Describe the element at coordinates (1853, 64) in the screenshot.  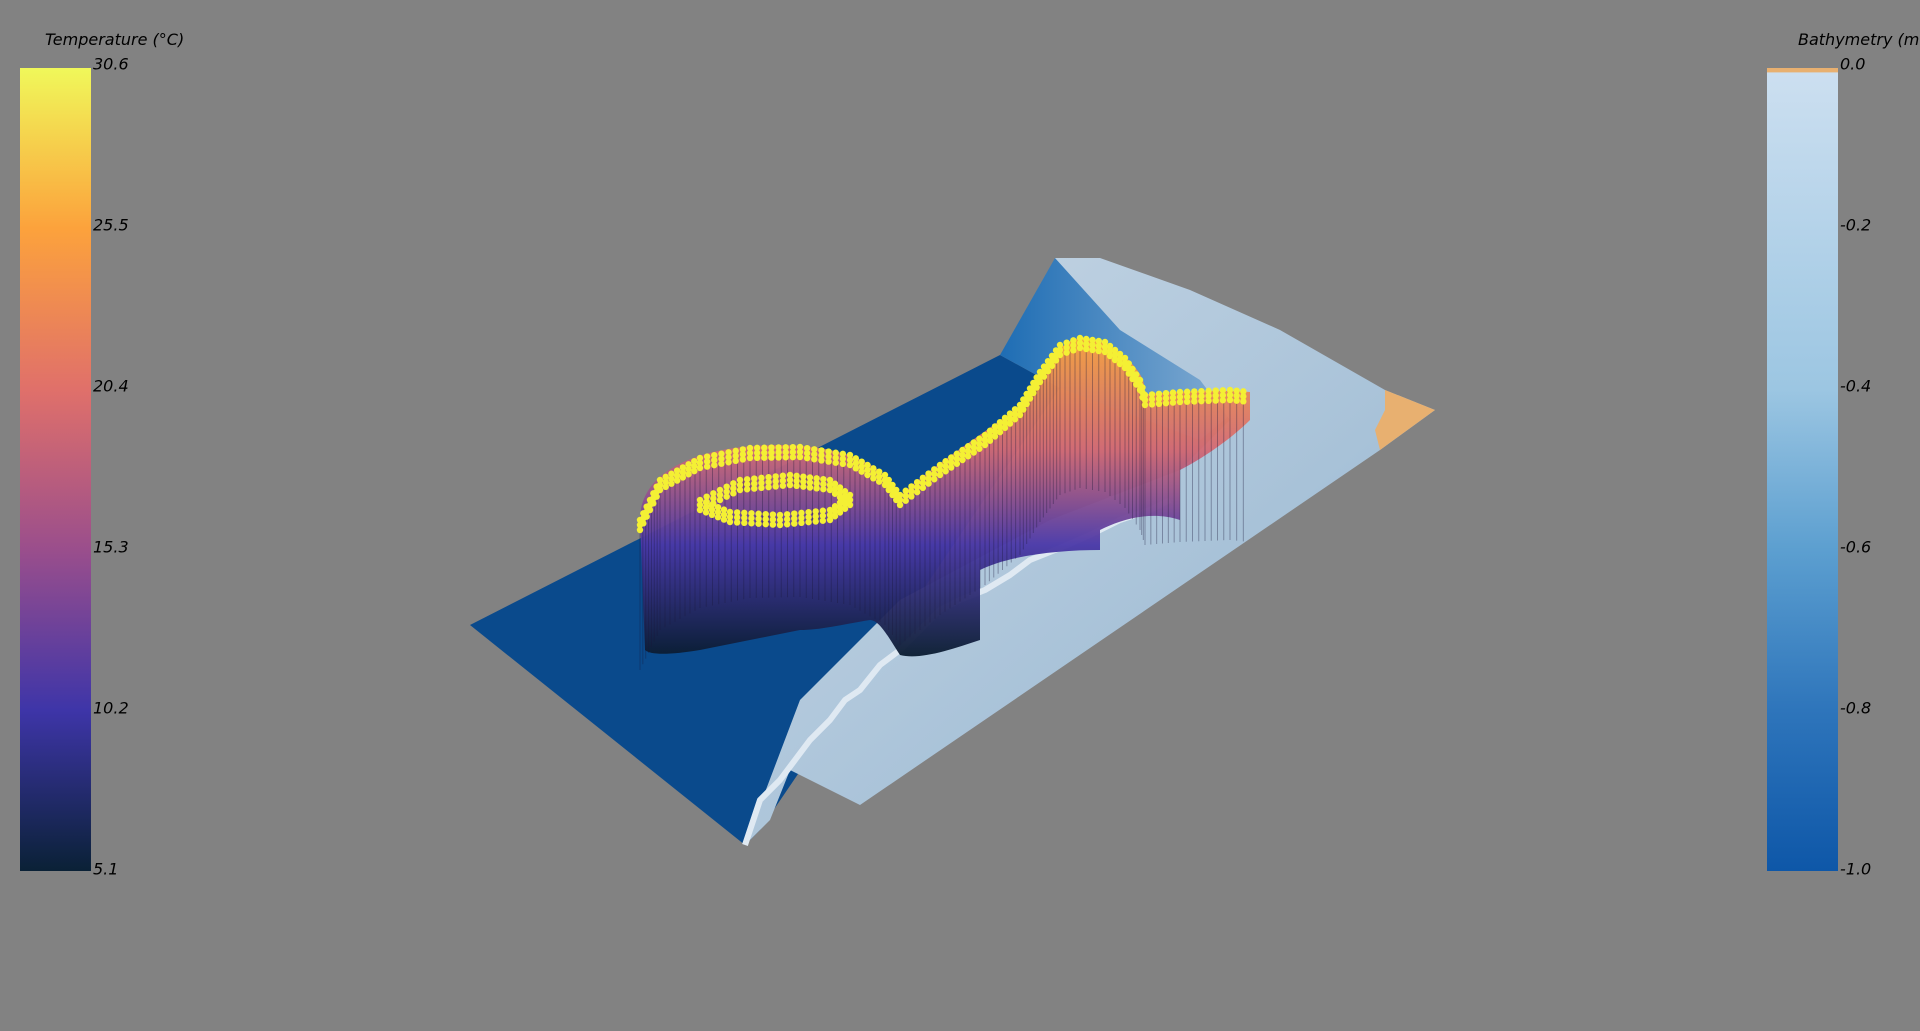
I see `bathymetry-tick: 0.0` at that location.